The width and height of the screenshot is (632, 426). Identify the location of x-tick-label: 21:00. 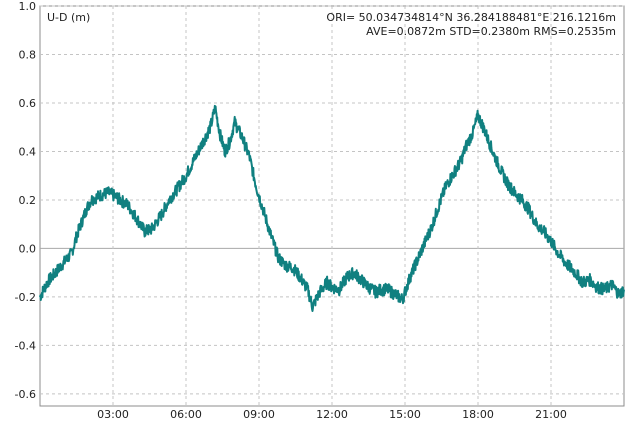
(551, 414).